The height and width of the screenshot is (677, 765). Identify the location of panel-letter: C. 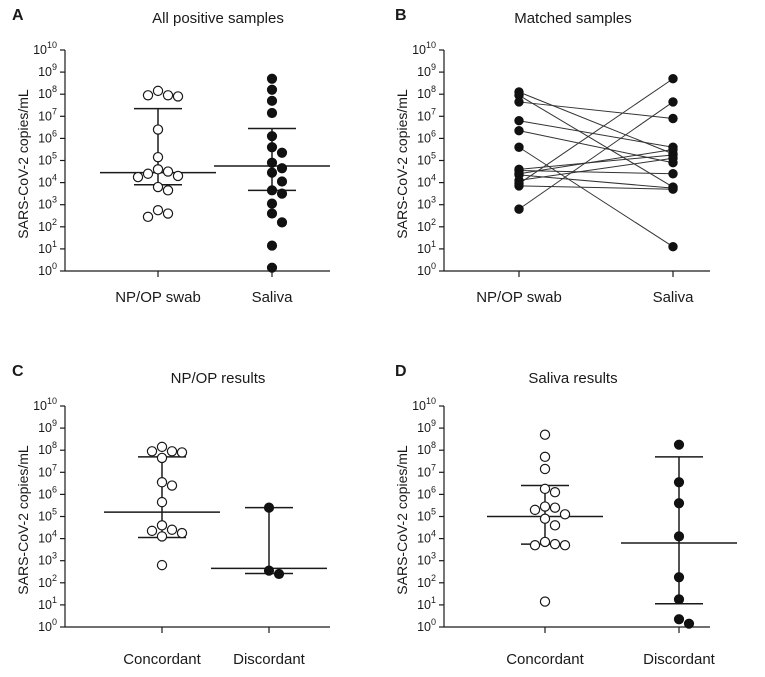
(18, 371).